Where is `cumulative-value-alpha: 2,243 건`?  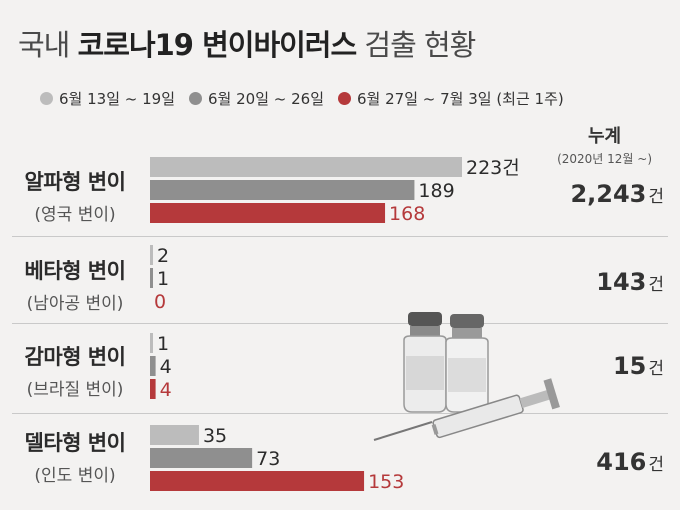 cumulative-value-alpha: 2,243 건 is located at coordinates (617, 194).